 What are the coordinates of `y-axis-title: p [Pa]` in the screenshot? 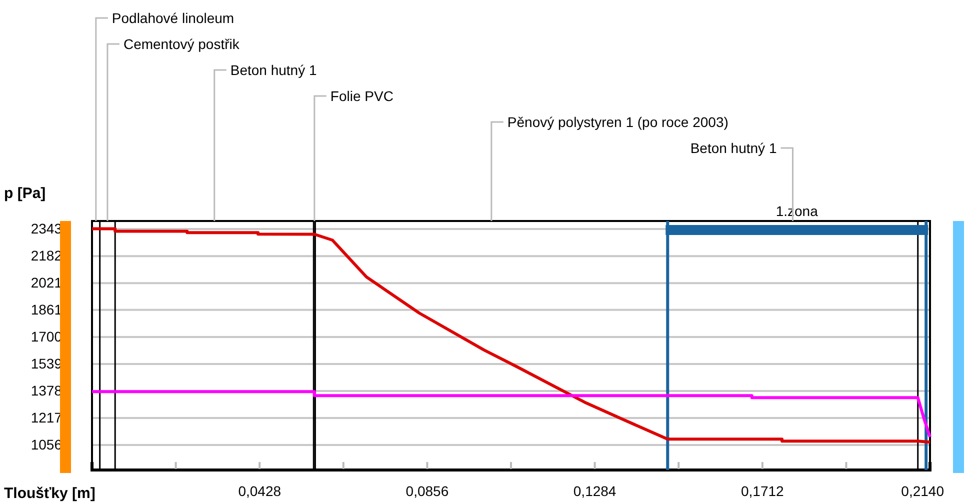 It's located at (25, 193).